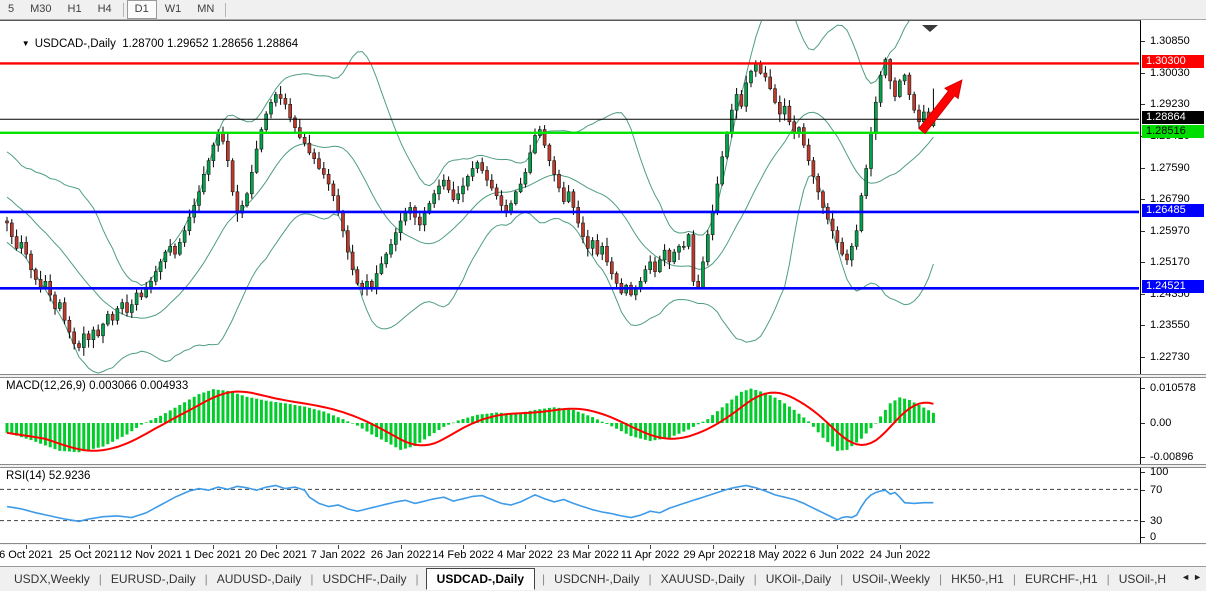 The height and width of the screenshot is (591, 1206). What do you see at coordinates (401, 555) in the screenshot?
I see `date-label: 26 Jan 2022` at bounding box center [401, 555].